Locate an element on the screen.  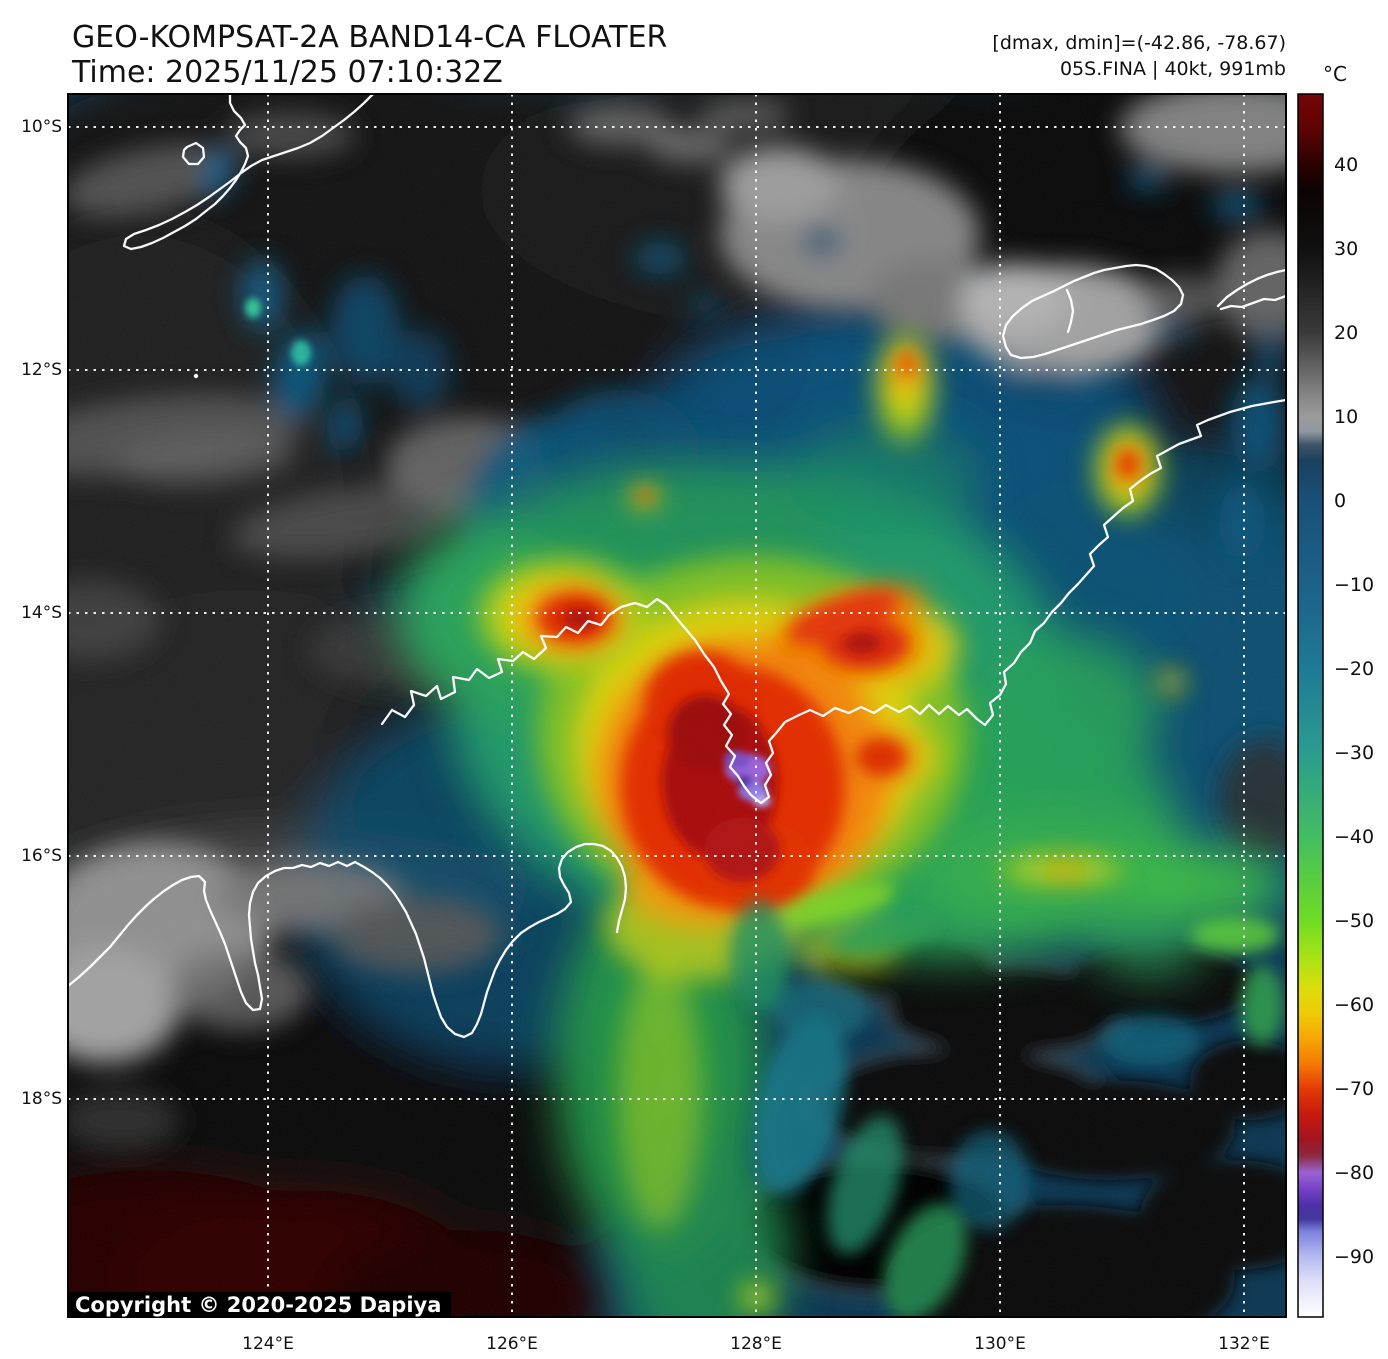
lat-tick-label: 14°S is located at coordinates (41, 613).